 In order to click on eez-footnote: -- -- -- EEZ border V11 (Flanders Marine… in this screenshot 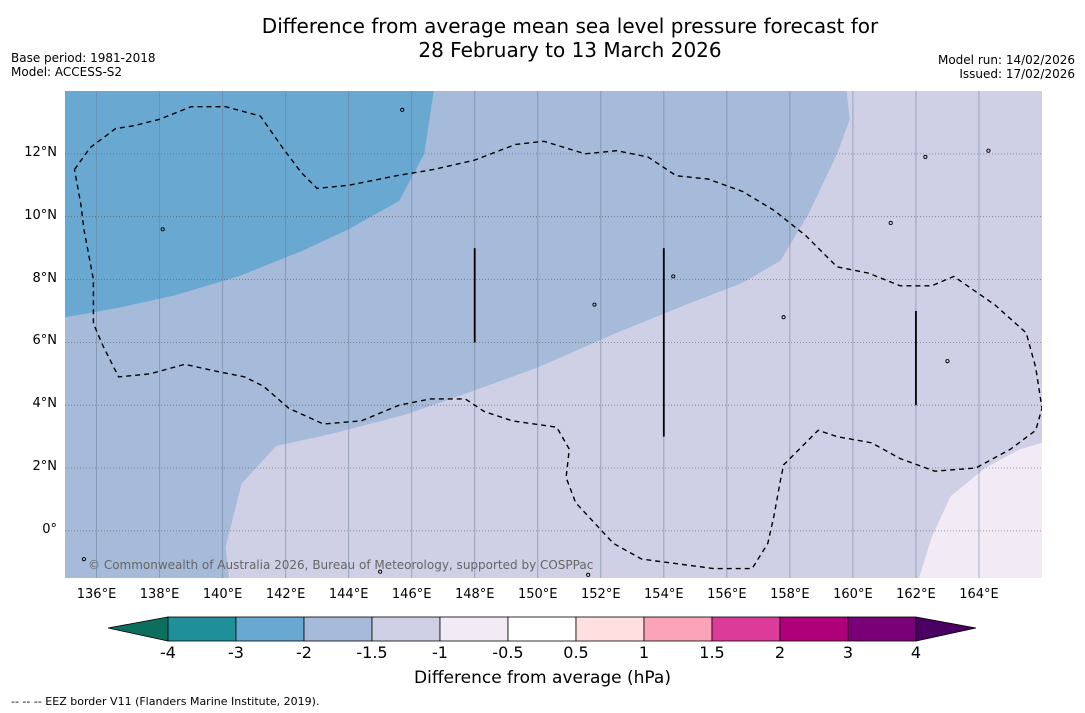, I will do `click(165, 701)`.